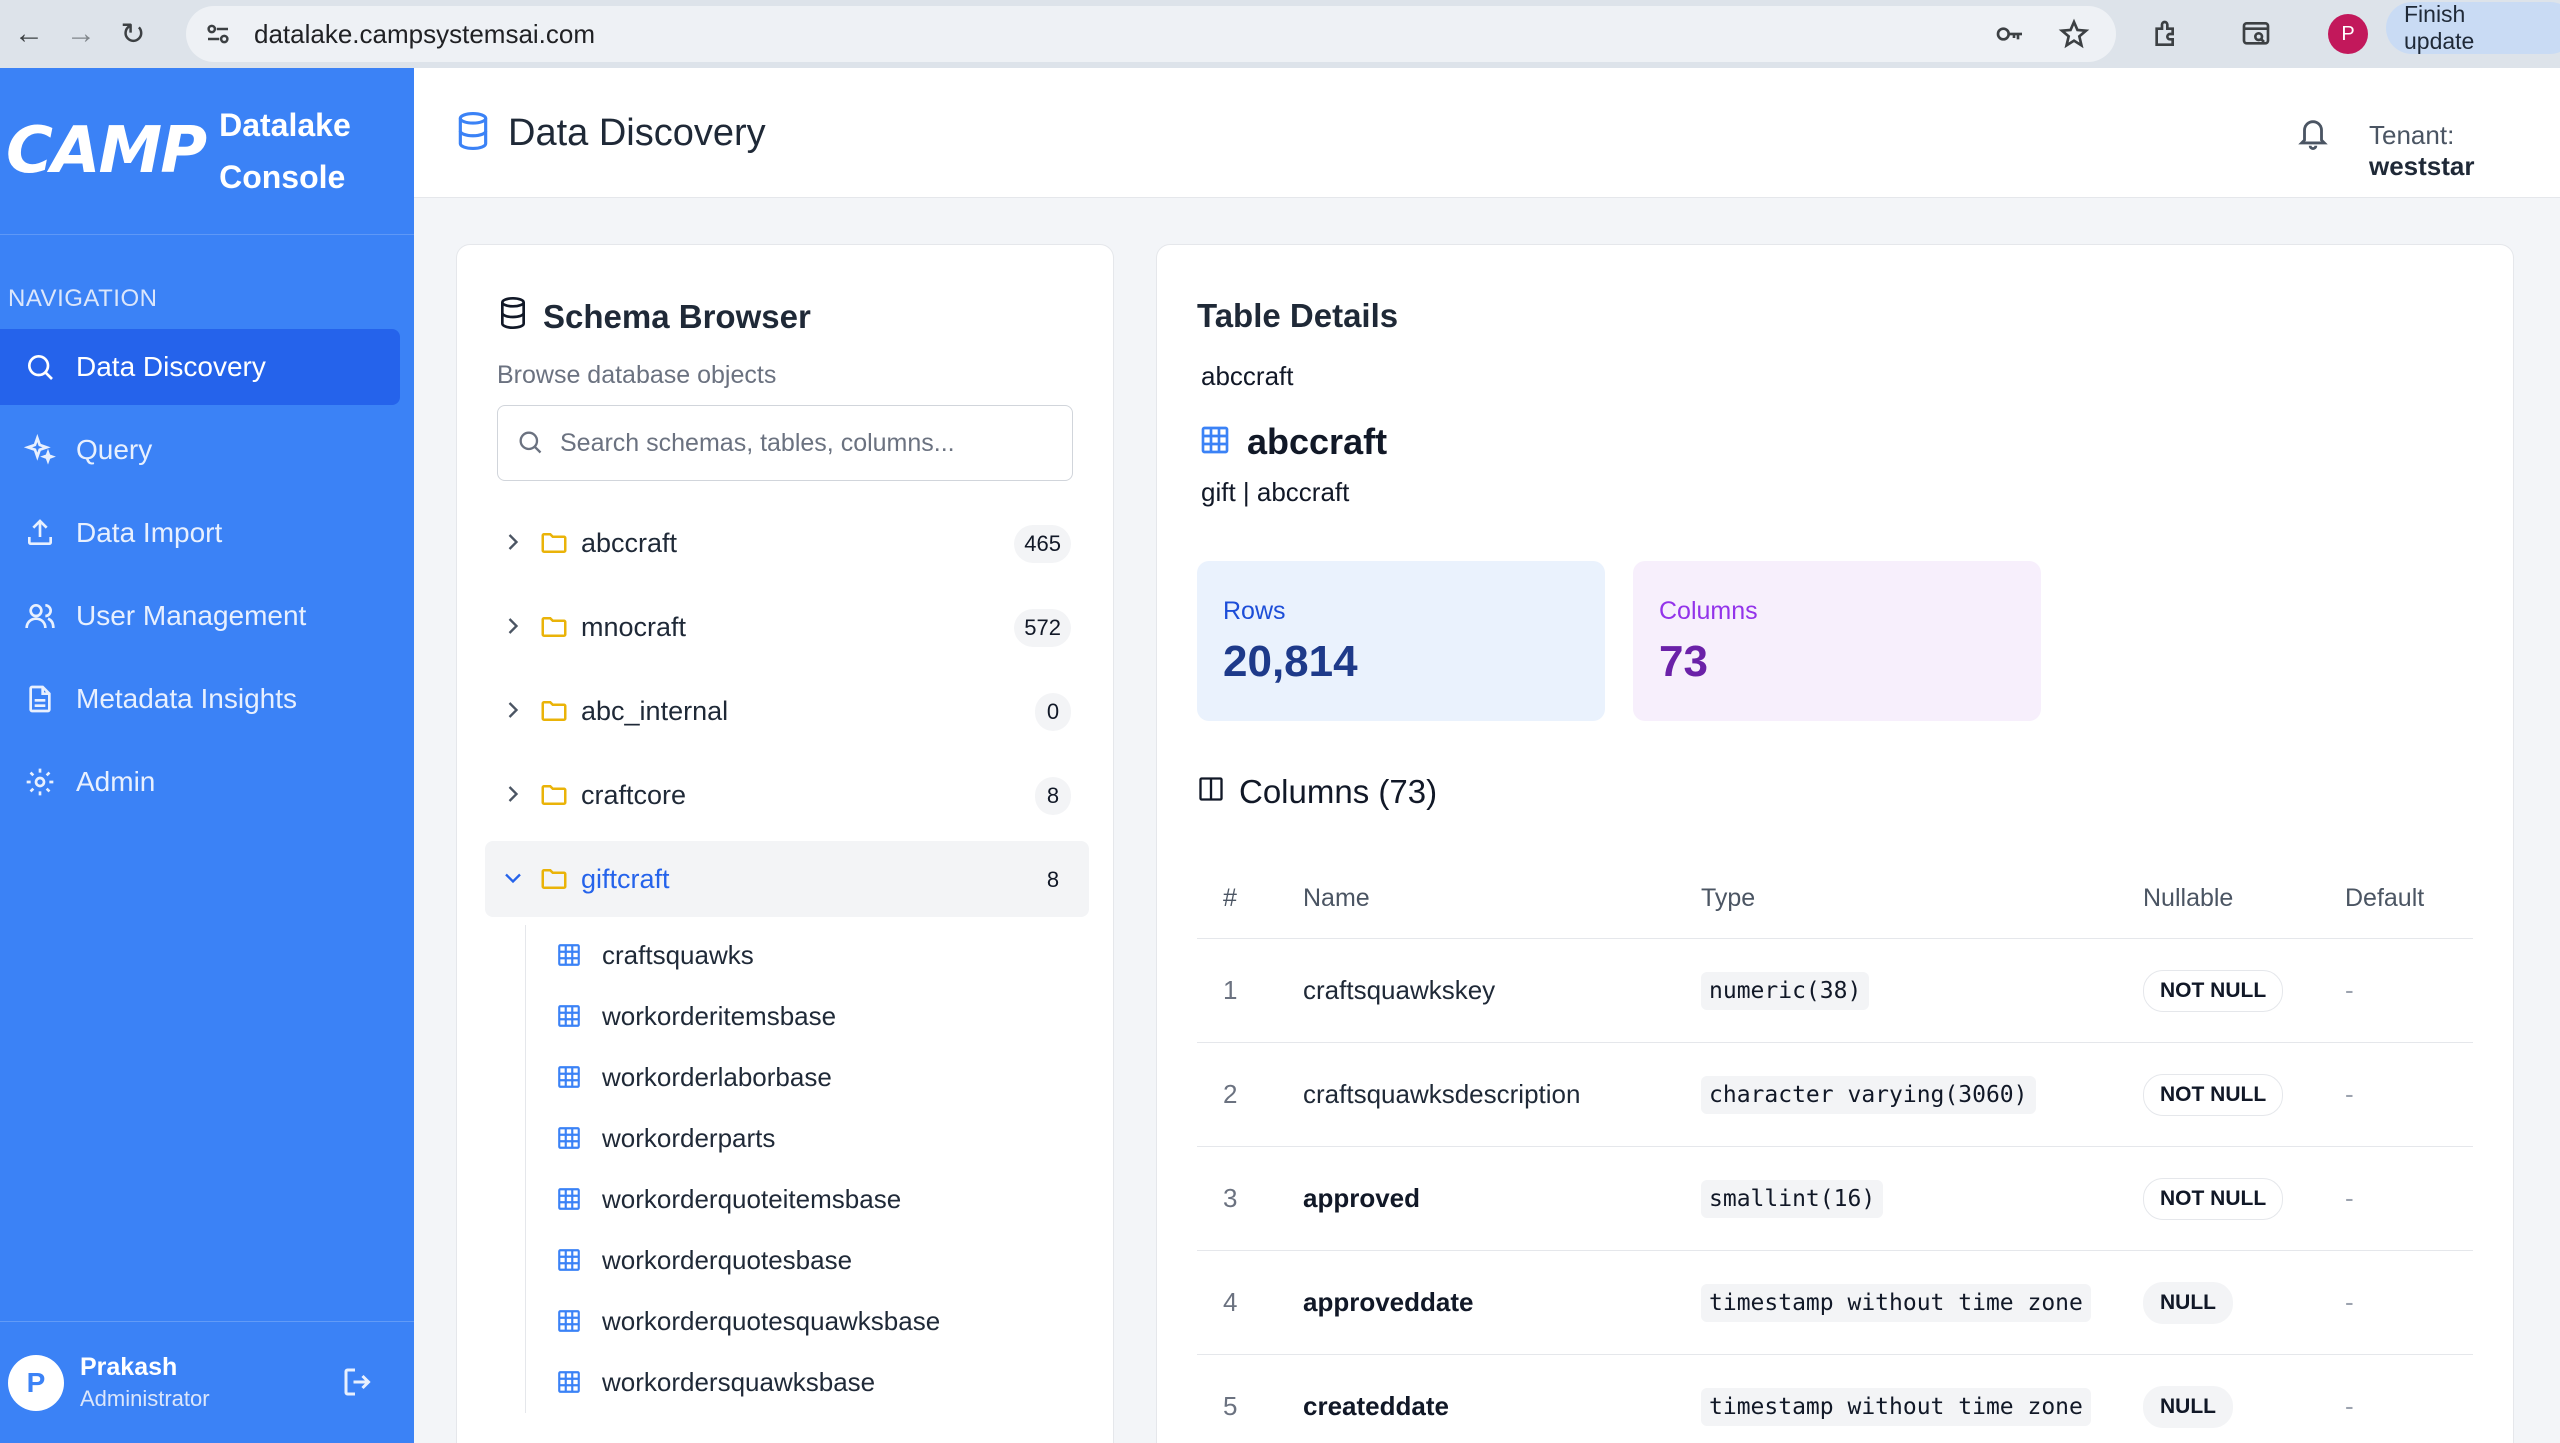  Describe the element at coordinates (771, 1321) in the screenshot. I see `table-name: workorderquotesquawksbase` at that location.